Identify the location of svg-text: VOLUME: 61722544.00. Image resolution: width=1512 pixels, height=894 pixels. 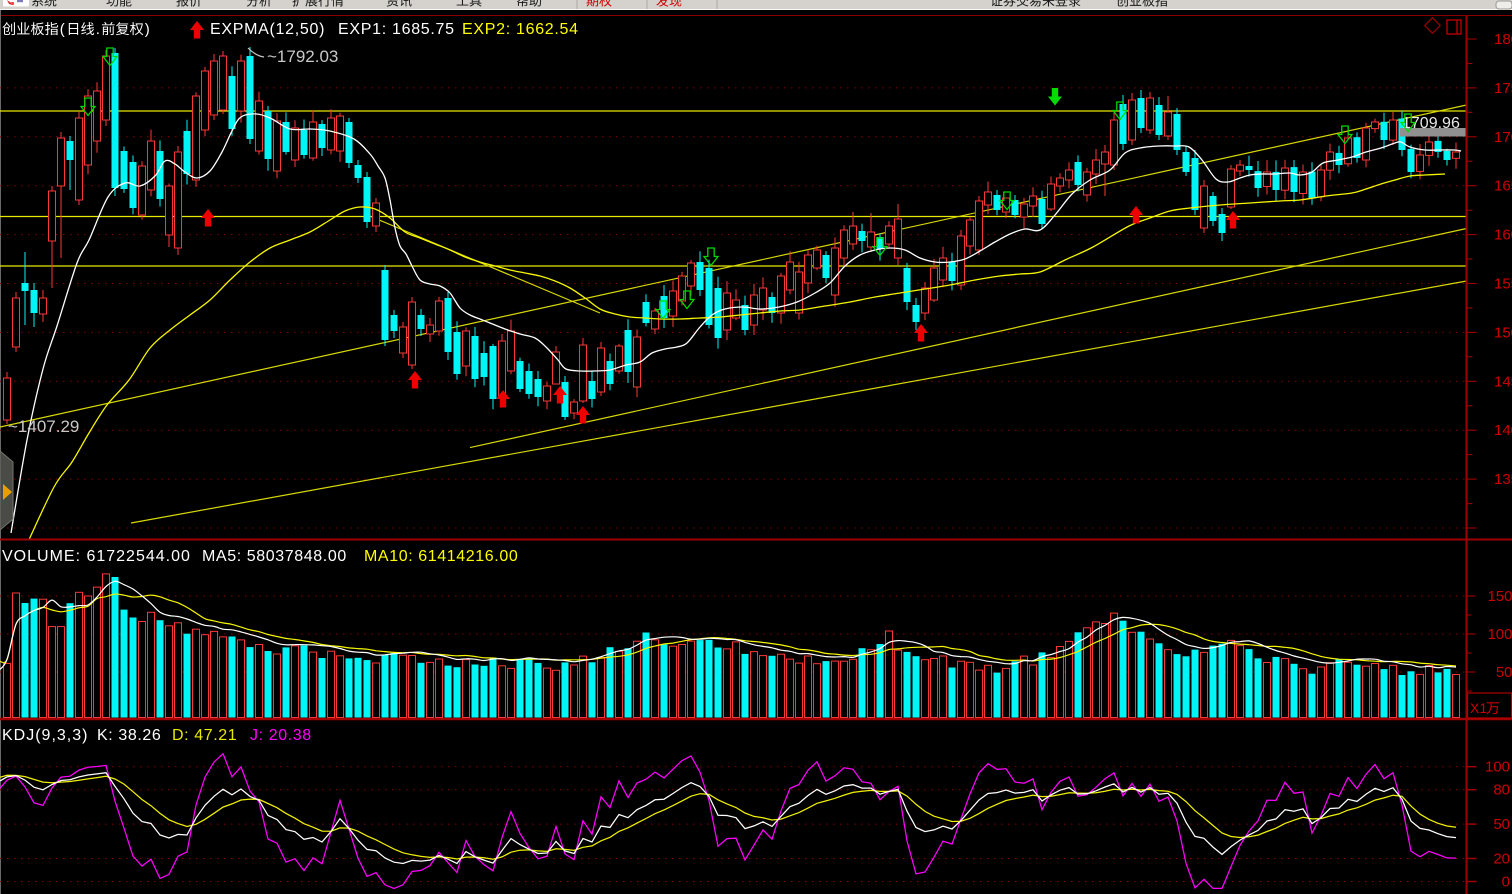
(96, 556).